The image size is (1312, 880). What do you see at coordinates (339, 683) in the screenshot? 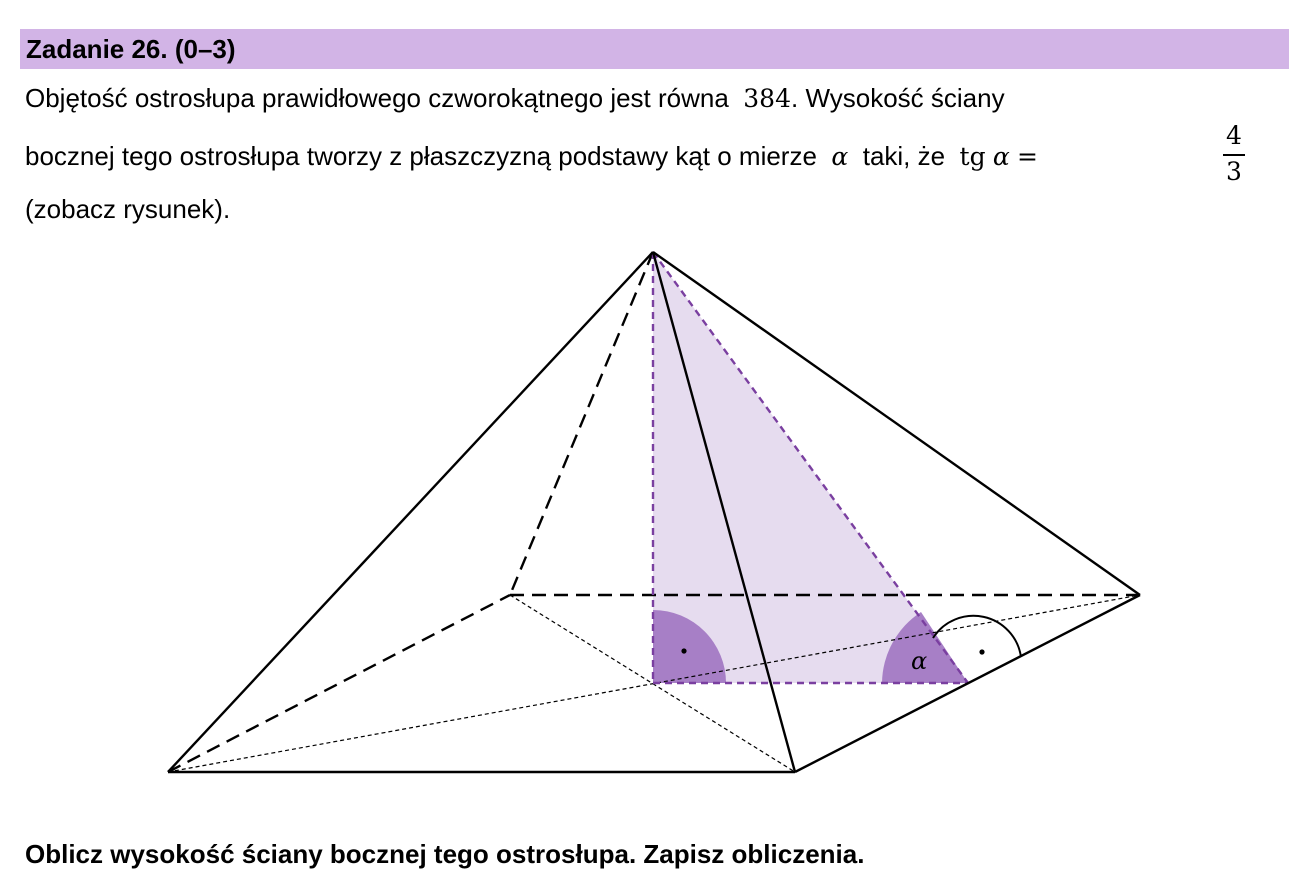
I see `hidden-left-edge` at bounding box center [339, 683].